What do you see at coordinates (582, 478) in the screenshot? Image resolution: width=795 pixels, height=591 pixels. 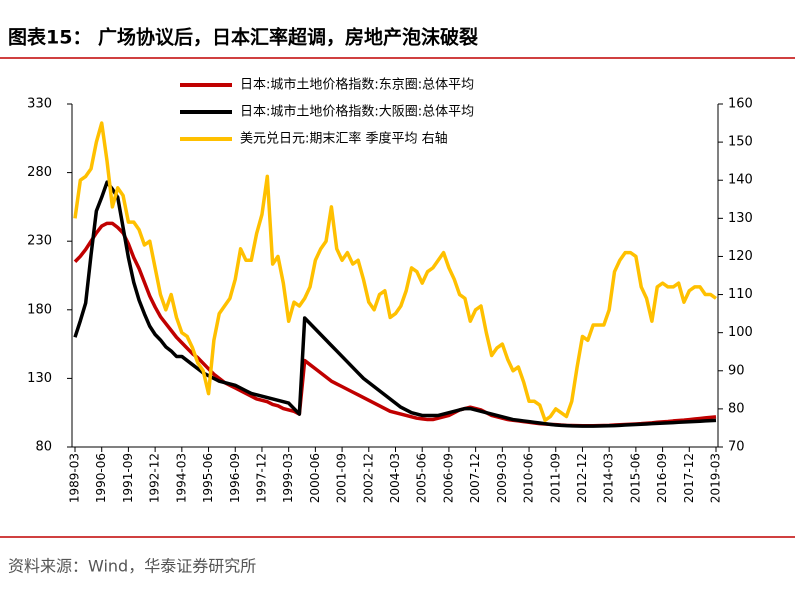 I see `x-tick-label: 2012-12` at bounding box center [582, 478].